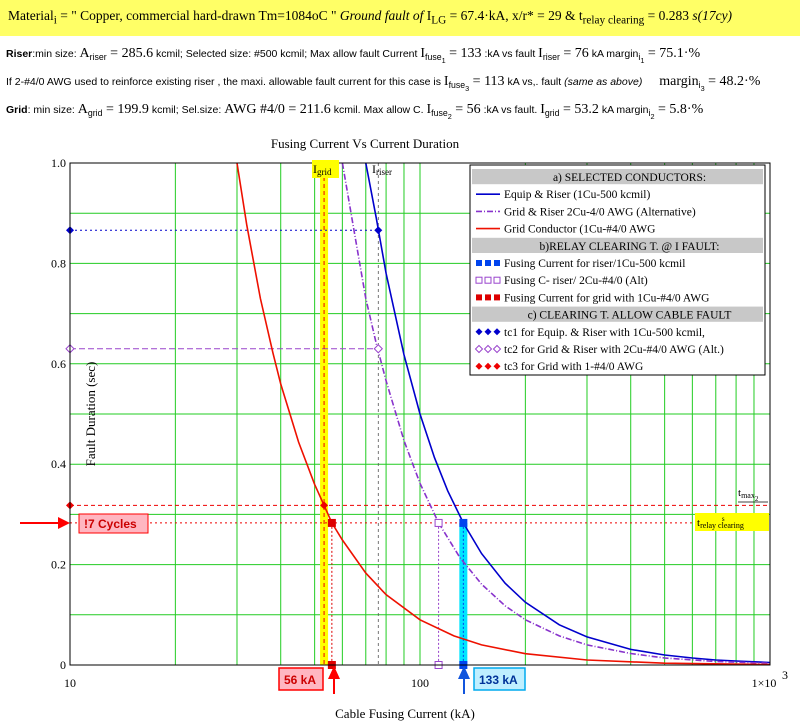 This screenshot has height=728, width=800. What do you see at coordinates (576, 281) in the screenshot?
I see `legend-entry: Fusing C- riser/ 2Cu-#4/0 (Alt)` at bounding box center [576, 281].